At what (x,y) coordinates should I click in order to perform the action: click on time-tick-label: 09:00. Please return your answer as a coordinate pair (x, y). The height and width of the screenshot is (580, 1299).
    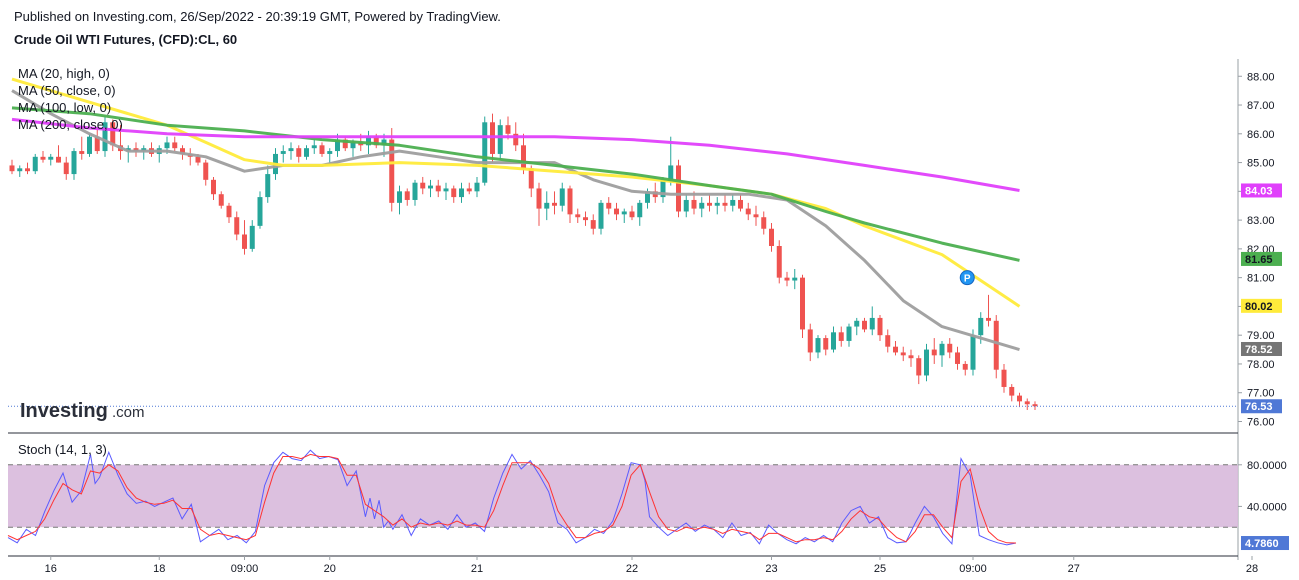
    Looking at the image, I should click on (245, 569).